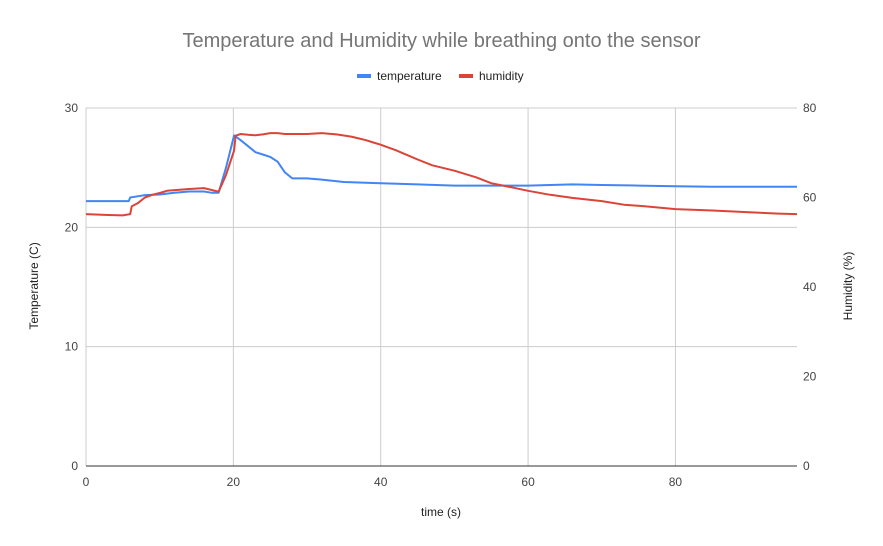 The image size is (883, 546). What do you see at coordinates (441, 512) in the screenshot?
I see `x-axis-label: time (s)` at bounding box center [441, 512].